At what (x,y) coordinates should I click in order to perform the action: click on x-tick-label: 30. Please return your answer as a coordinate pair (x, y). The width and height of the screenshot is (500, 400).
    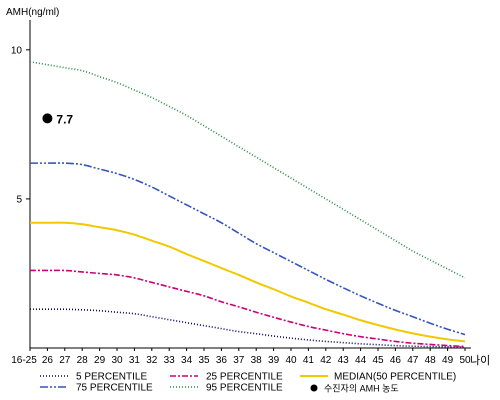
    Looking at the image, I should click on (117, 360).